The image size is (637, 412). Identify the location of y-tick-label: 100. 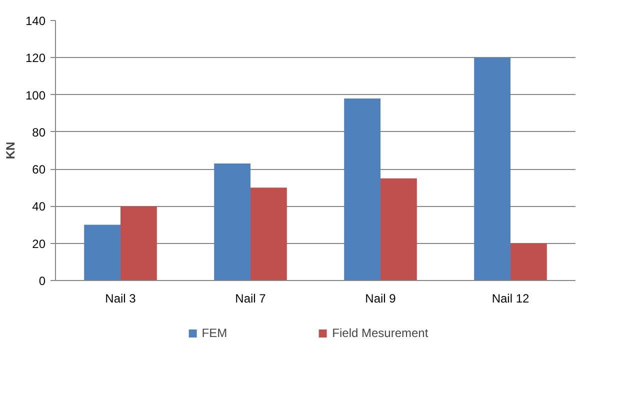
(35, 95).